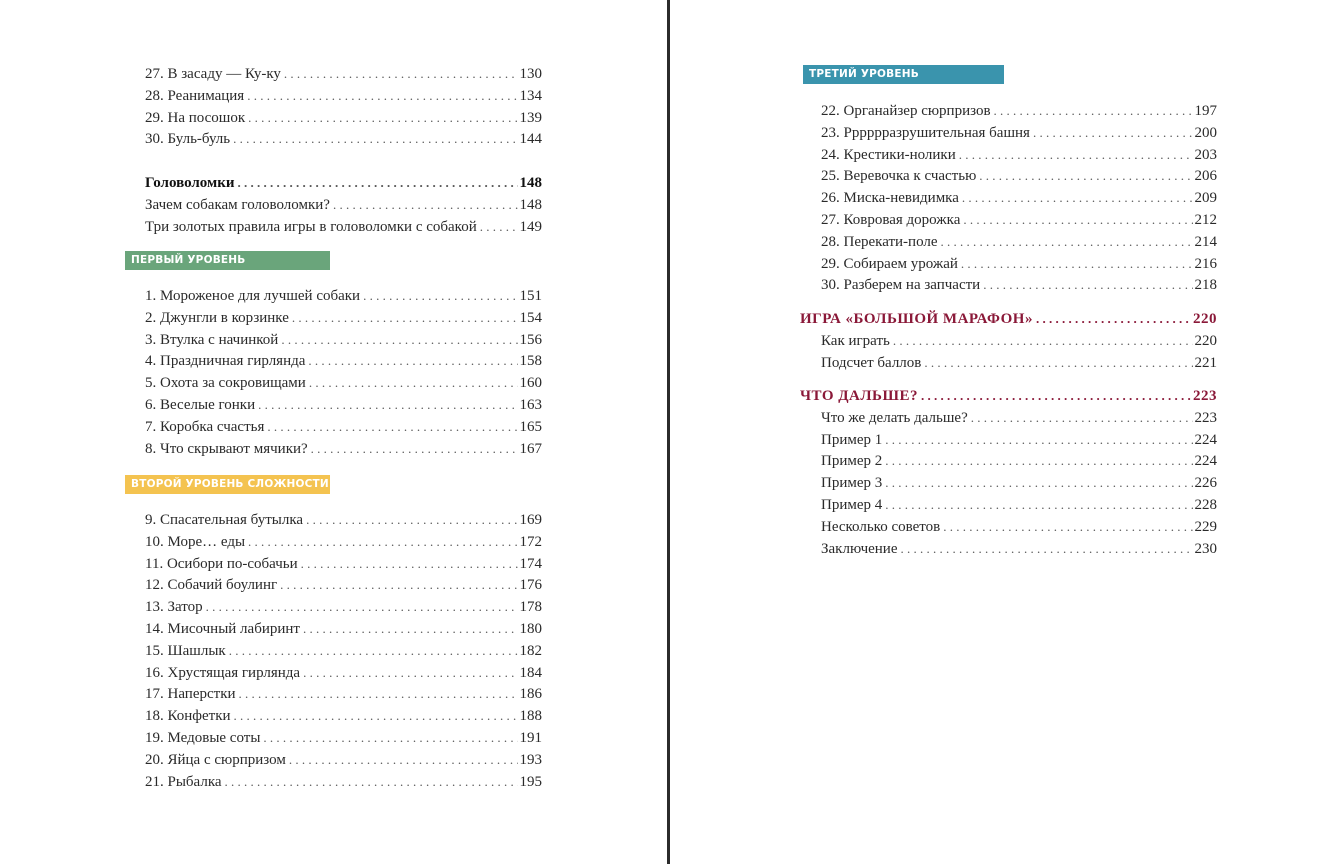  I want to click on toc-entry: 2. Джунгли в корзинке 154, so click(343, 318).